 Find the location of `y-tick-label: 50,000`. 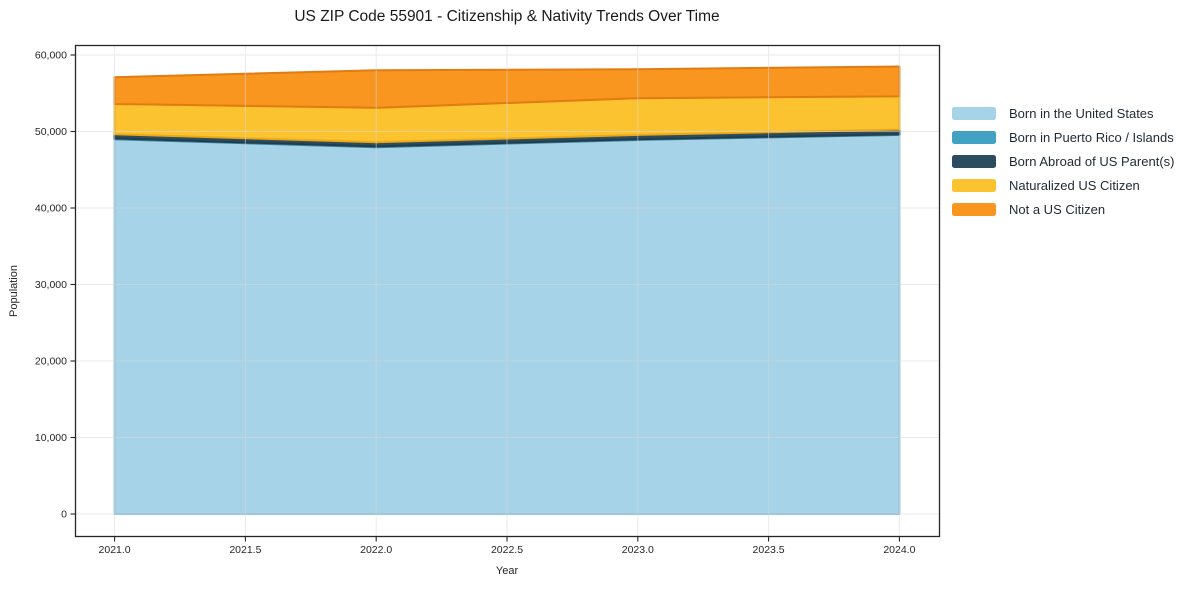

y-tick-label: 50,000 is located at coordinates (51, 132).